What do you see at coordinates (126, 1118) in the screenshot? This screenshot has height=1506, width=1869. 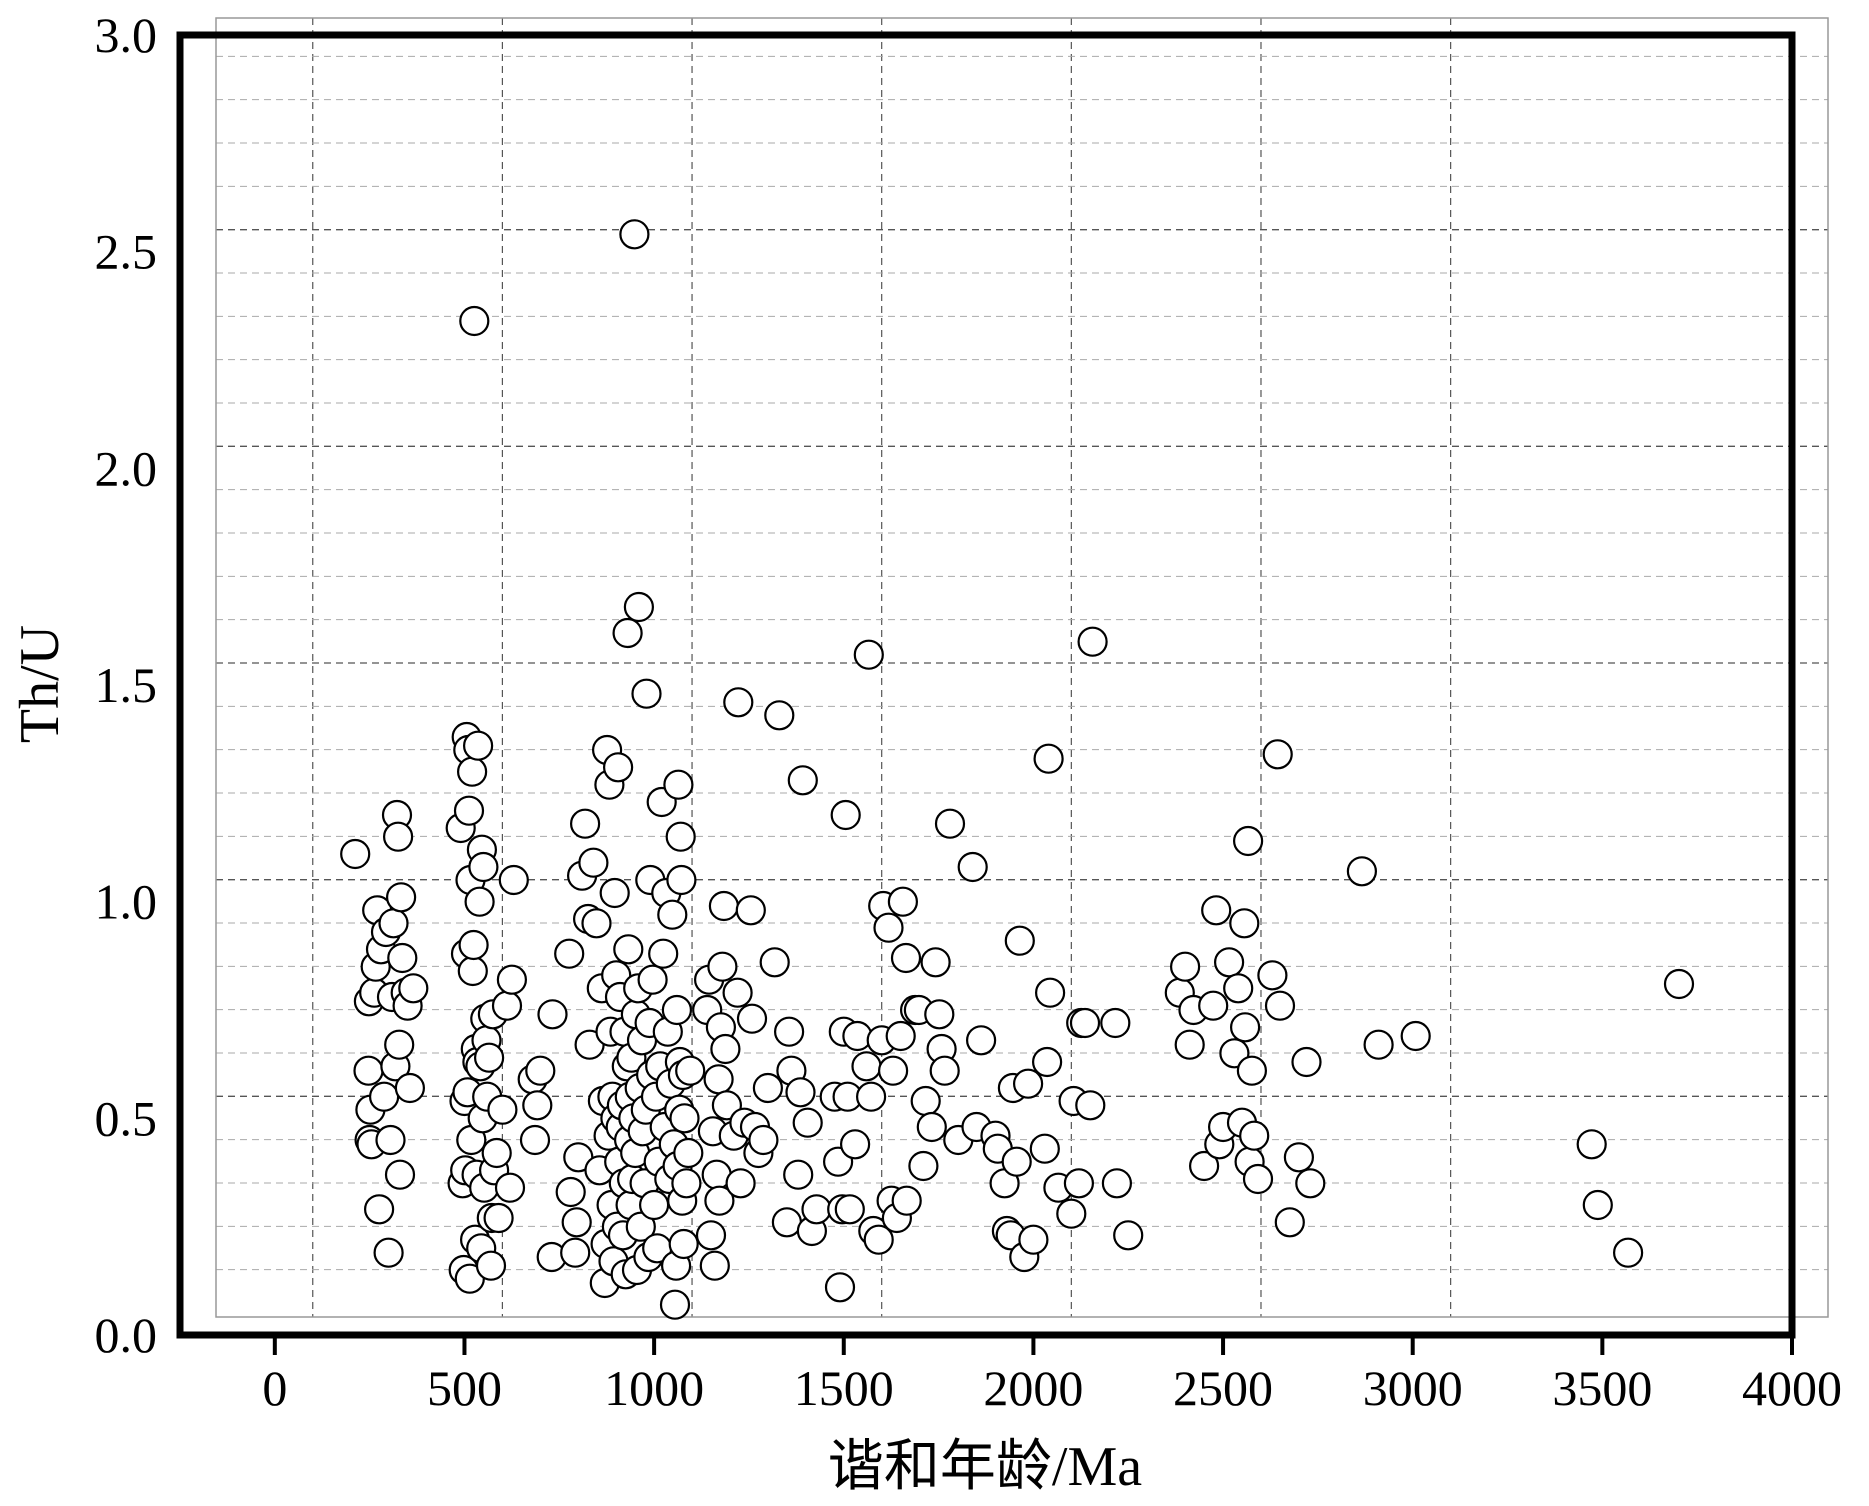 I see `y-tick-label: 0.5` at bounding box center [126, 1118].